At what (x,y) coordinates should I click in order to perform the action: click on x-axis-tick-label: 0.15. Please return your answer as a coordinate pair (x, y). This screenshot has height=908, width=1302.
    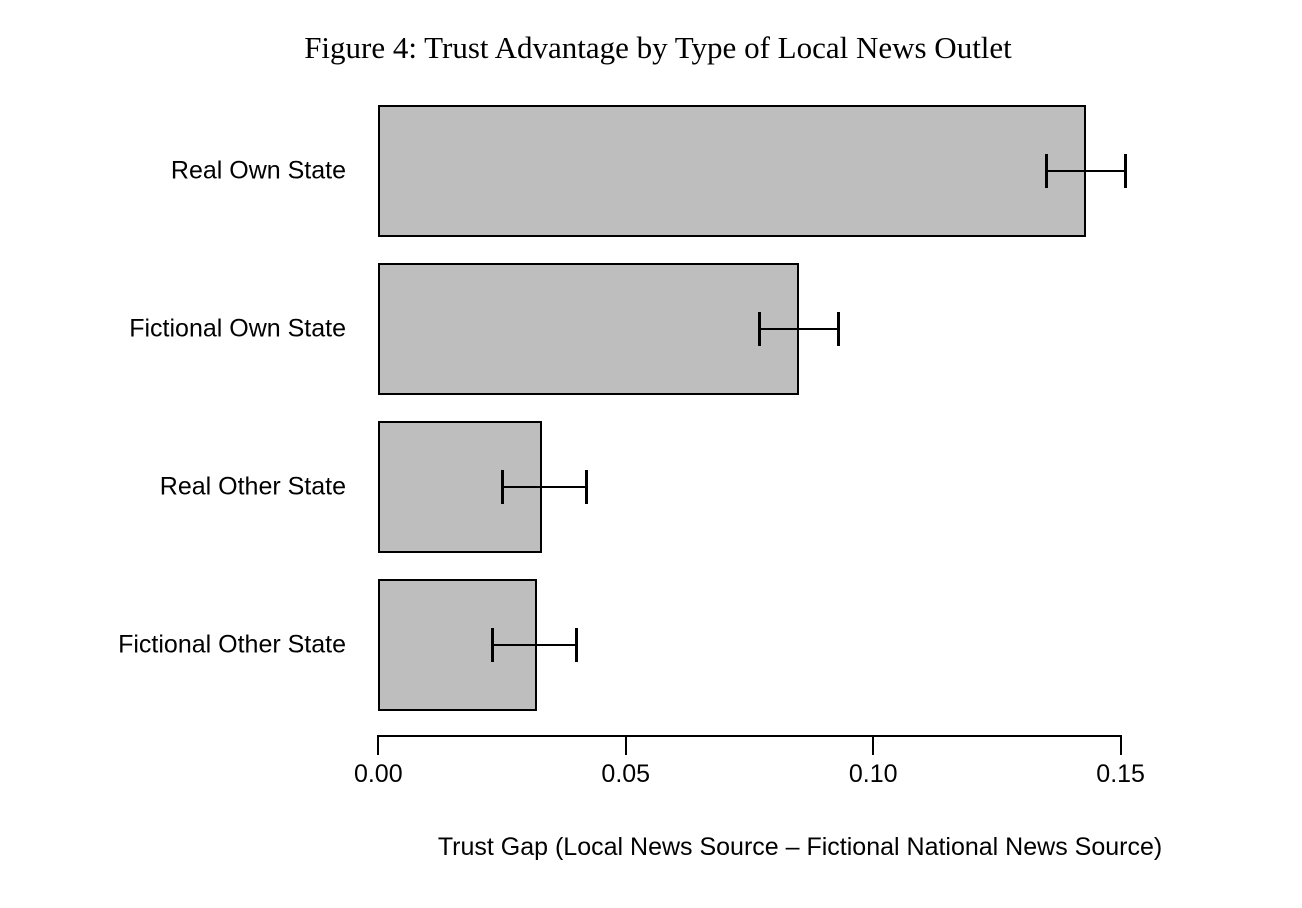
    Looking at the image, I should click on (1120, 774).